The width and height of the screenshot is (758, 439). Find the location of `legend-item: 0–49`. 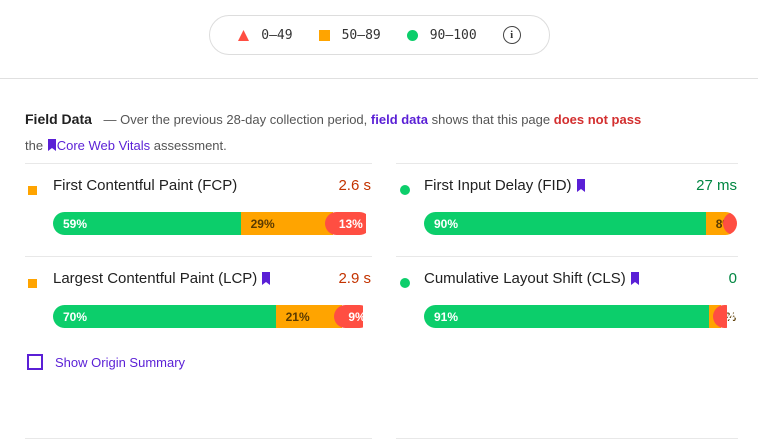

legend-item: 0–49 is located at coordinates (265, 35).